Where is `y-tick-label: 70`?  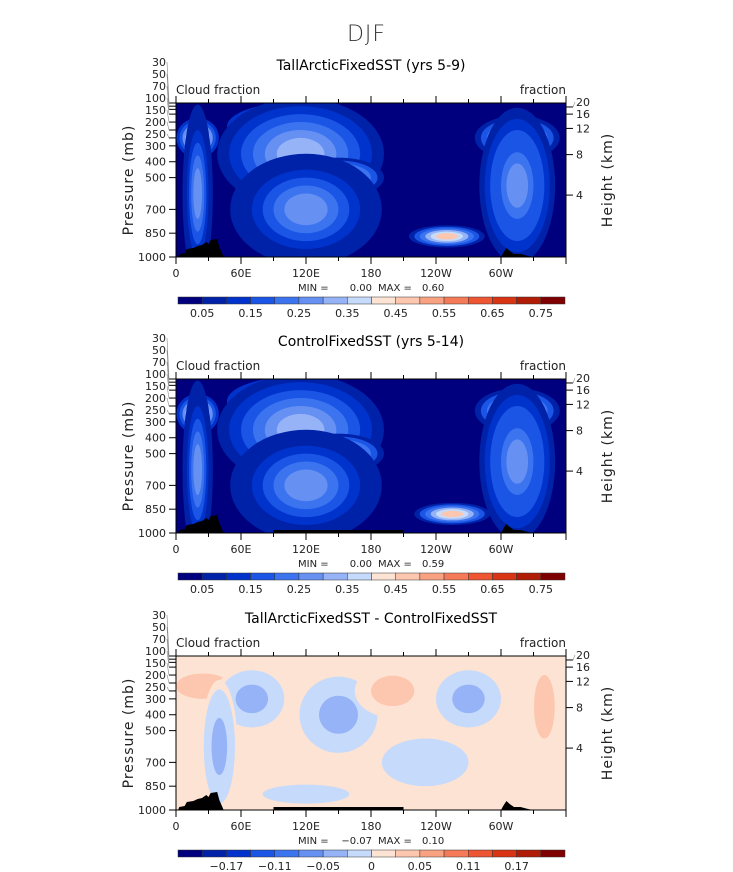
y-tick-label: 70 is located at coordinates (159, 362).